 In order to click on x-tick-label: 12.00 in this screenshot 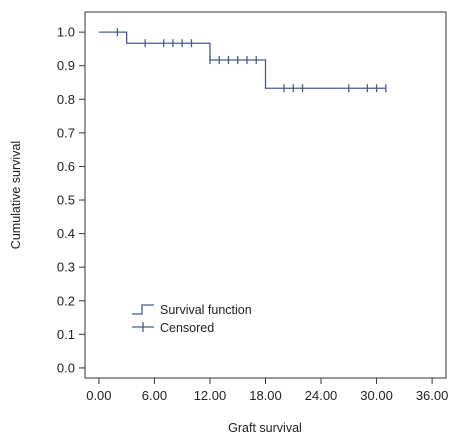, I will do `click(210, 395)`.